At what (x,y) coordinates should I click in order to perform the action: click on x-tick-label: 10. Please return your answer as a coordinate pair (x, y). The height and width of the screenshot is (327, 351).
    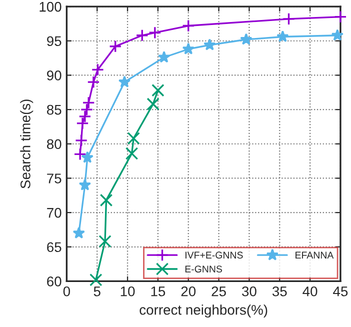
    Looking at the image, I should click on (127, 291).